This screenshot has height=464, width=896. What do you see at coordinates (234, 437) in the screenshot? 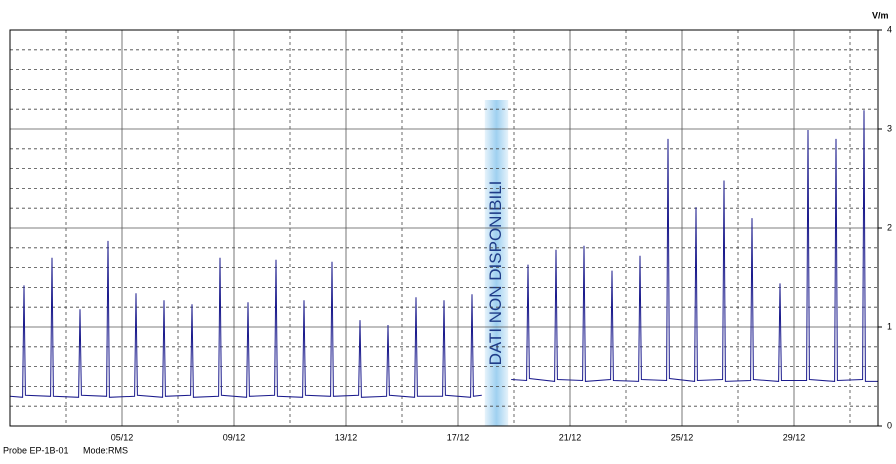
I see `x-tick-label: 09/12` at bounding box center [234, 437].